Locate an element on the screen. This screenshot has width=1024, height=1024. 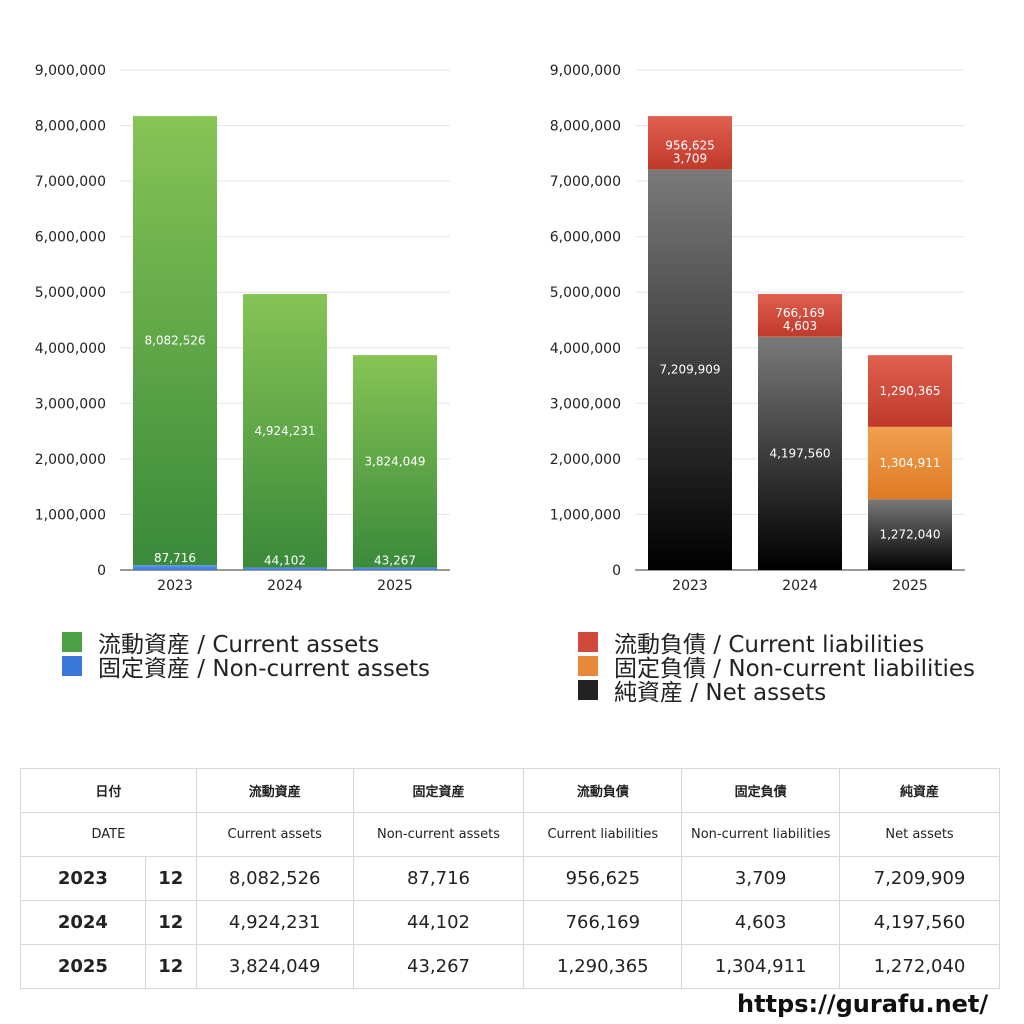
legend-label: 流動負債 / Current liabilities is located at coordinates (769, 645).